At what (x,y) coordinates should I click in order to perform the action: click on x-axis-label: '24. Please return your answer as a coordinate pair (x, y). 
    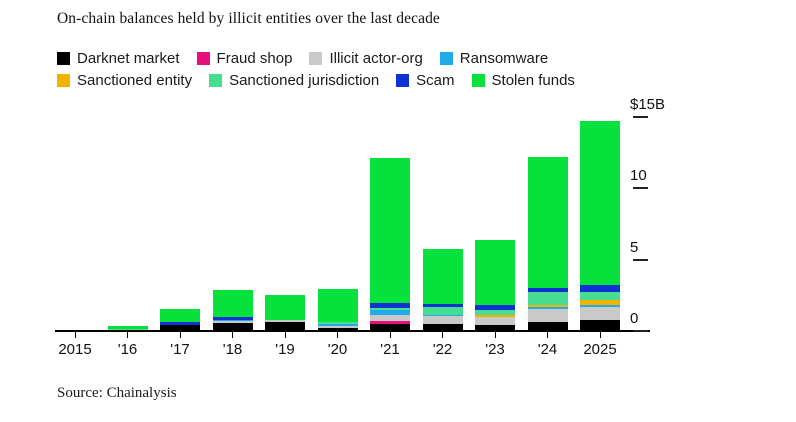
    Looking at the image, I should click on (547, 349).